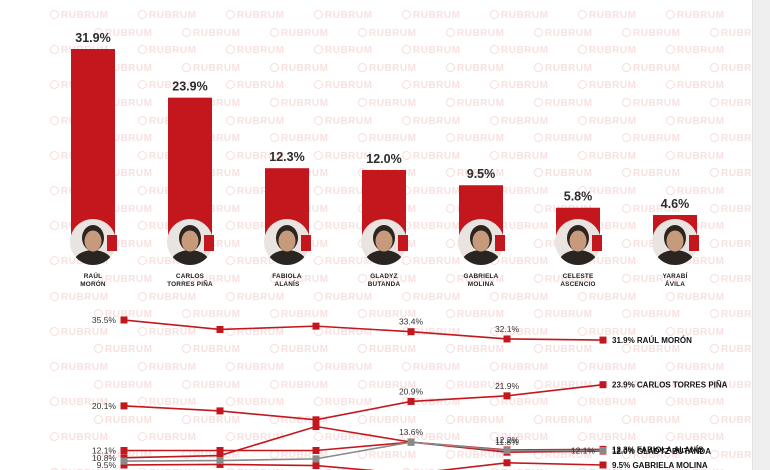  I want to click on bar-value-label: 31.9%, so click(92, 38).